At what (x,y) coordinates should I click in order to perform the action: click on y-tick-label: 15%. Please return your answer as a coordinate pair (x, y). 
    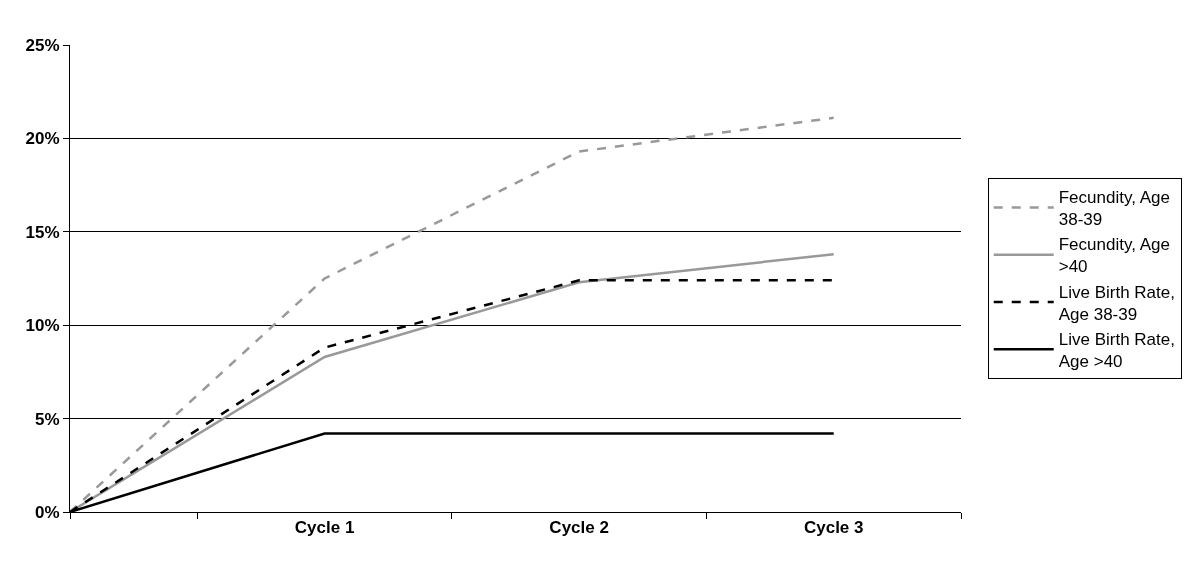
    Looking at the image, I should click on (42, 232).